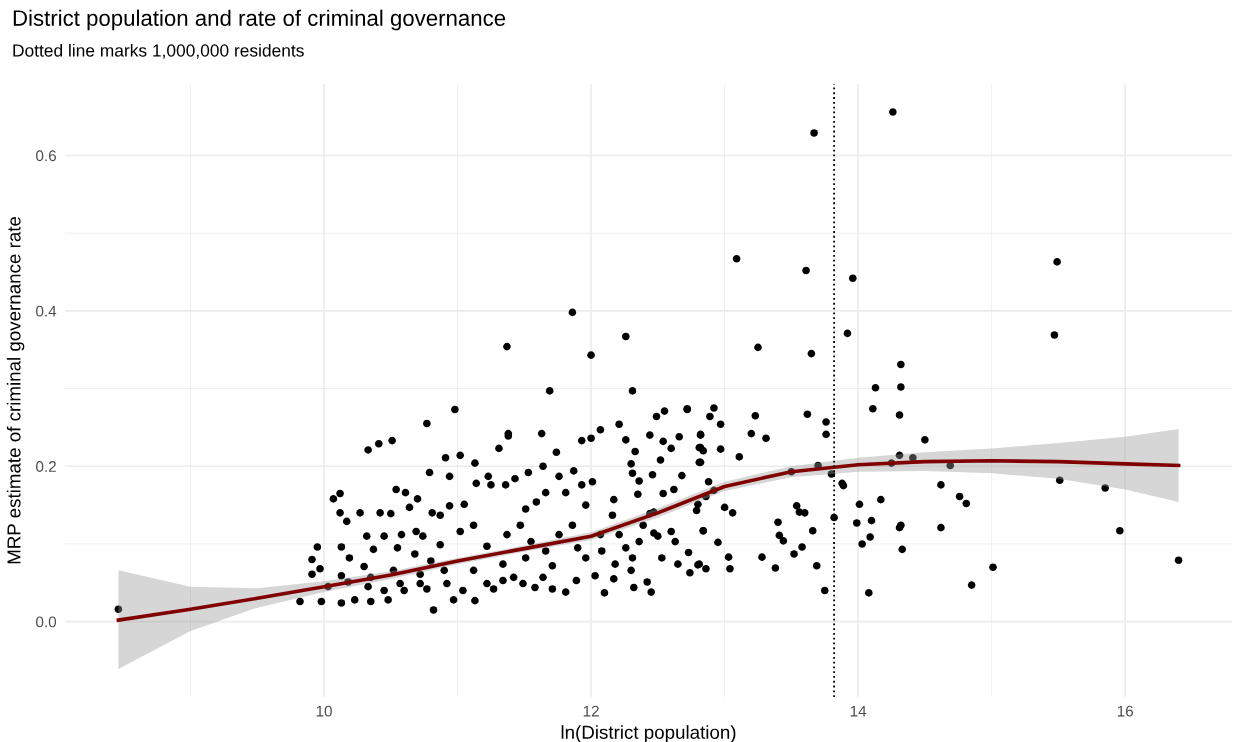 Image resolution: width=1237 pixels, height=742 pixels. What do you see at coordinates (858, 711) in the screenshot?
I see `x-tick-label: 14` at bounding box center [858, 711].